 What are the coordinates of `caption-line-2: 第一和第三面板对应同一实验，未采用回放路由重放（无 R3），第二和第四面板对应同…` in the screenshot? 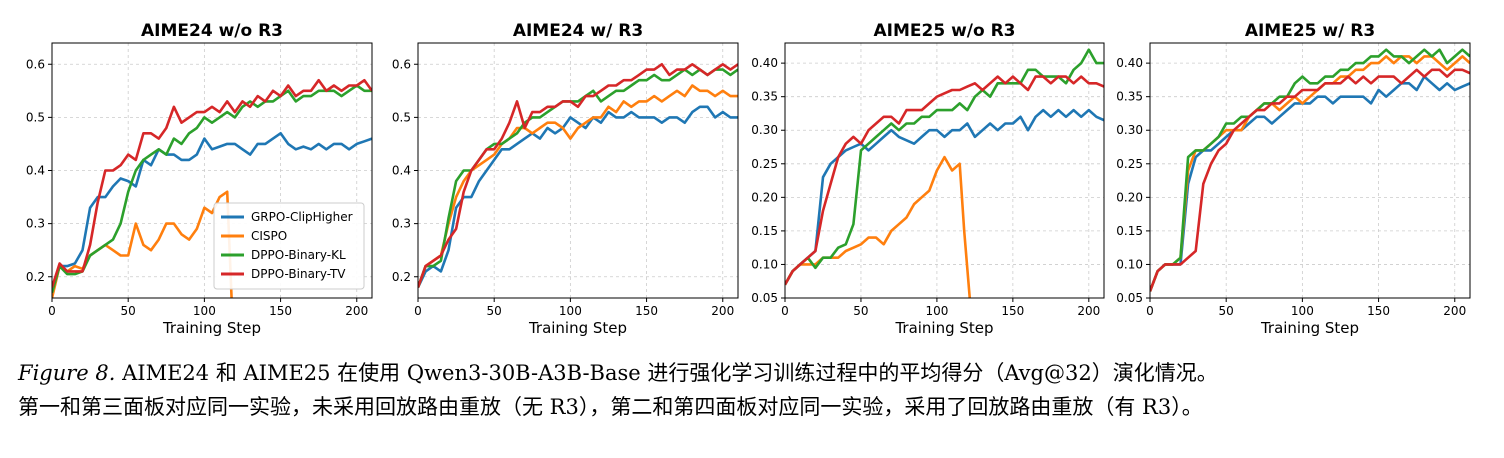 It's located at (610, 407).